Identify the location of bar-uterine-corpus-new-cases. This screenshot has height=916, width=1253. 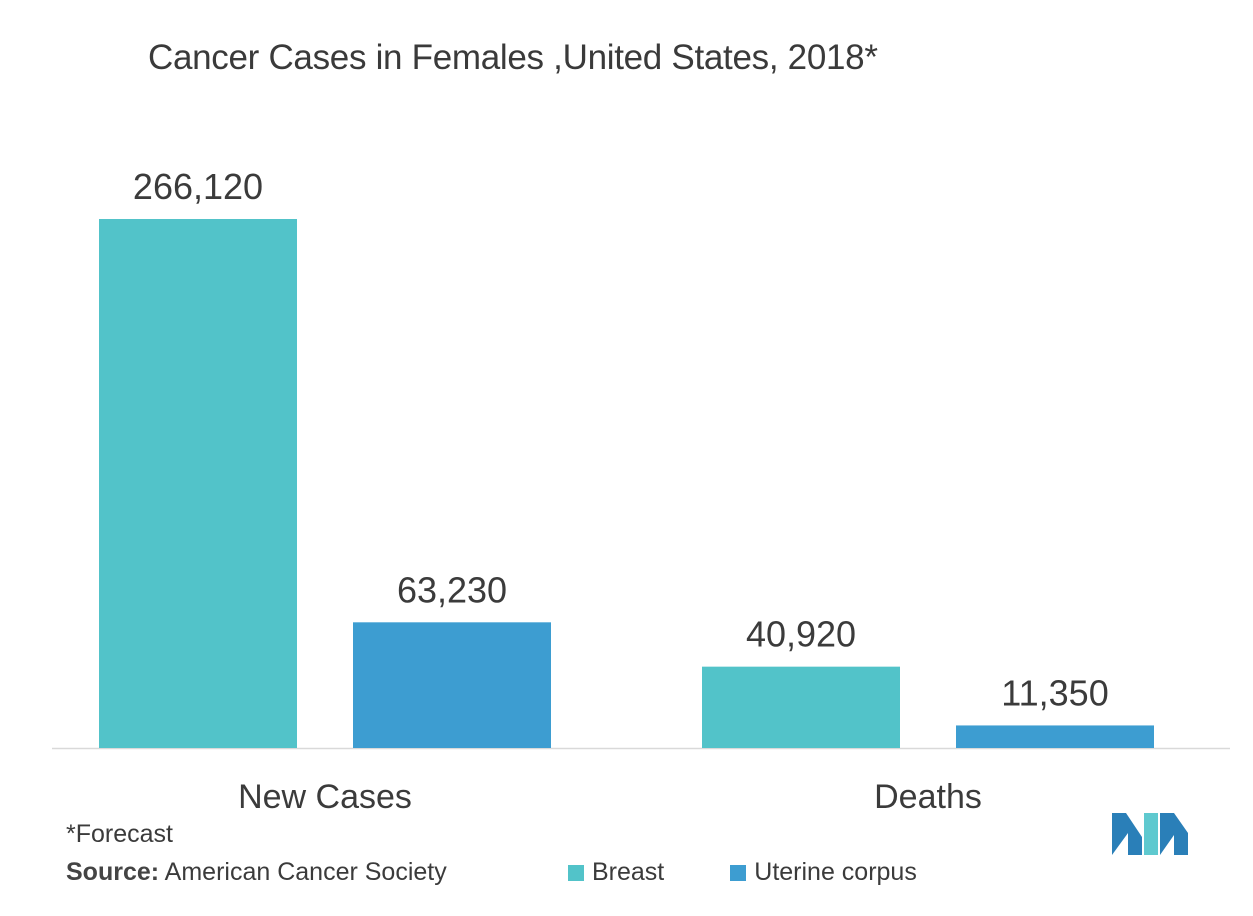
(452, 685).